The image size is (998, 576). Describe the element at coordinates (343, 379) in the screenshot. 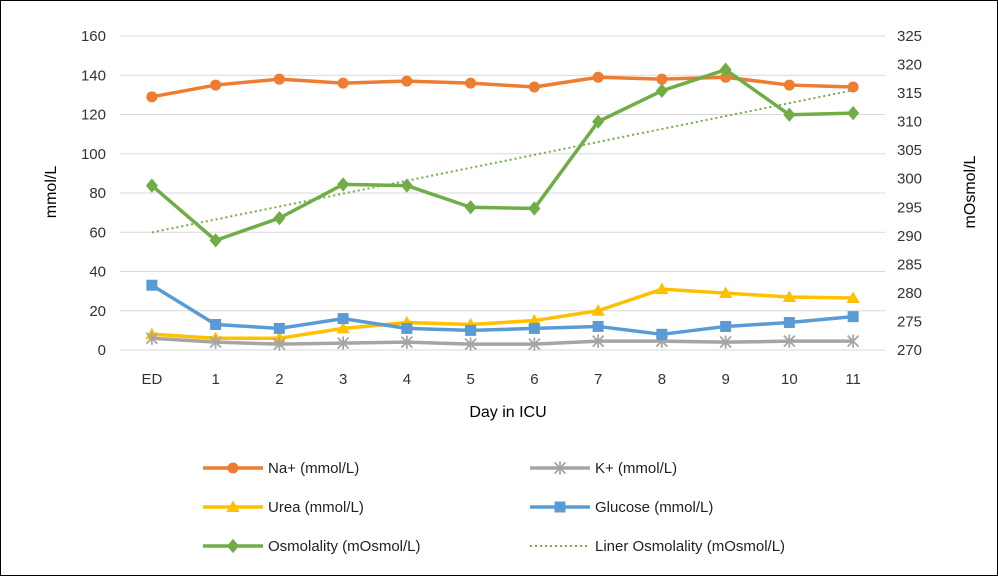

I see `x-tick-label: 3` at that location.